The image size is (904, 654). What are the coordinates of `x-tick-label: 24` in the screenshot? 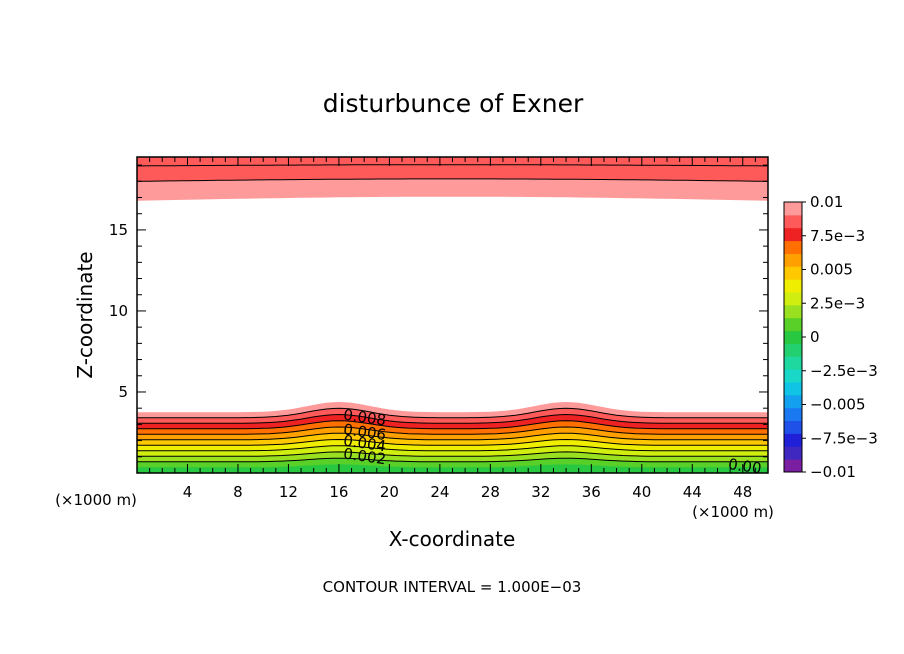 It's located at (439, 492).